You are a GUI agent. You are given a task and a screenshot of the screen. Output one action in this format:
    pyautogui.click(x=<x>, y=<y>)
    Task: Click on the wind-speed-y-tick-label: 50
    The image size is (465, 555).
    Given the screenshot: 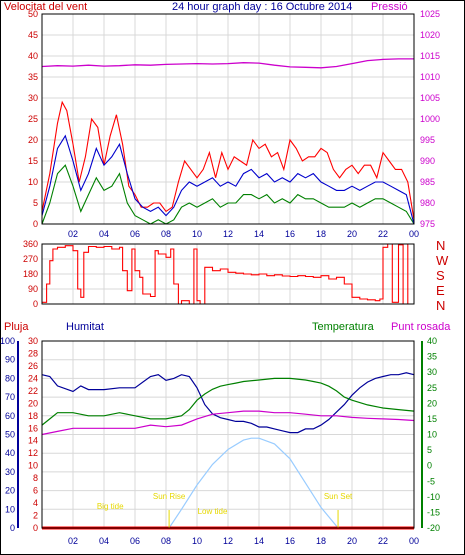 What is the action you would take?
    pyautogui.click(x=33, y=14)
    